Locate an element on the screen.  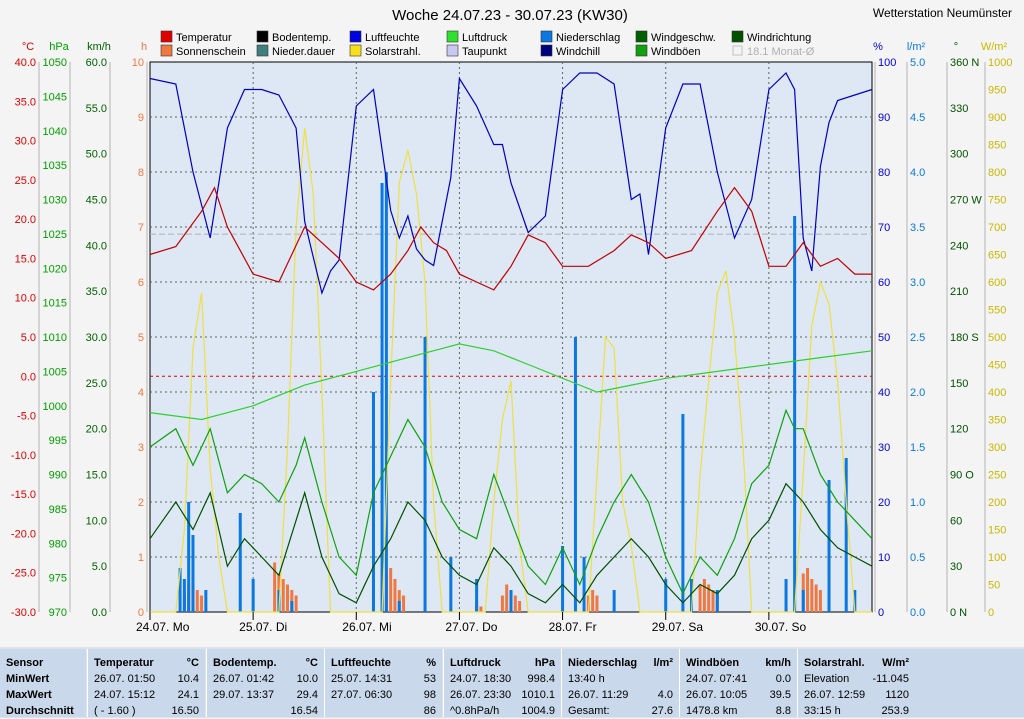
summary-cell-value: 16.50 is located at coordinates (185, 711).